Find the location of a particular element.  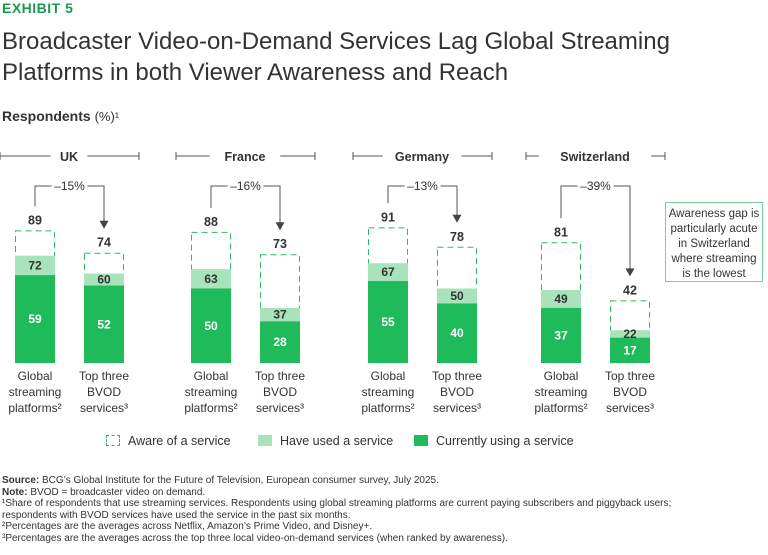

value-label-current: 59 is located at coordinates (35, 319).